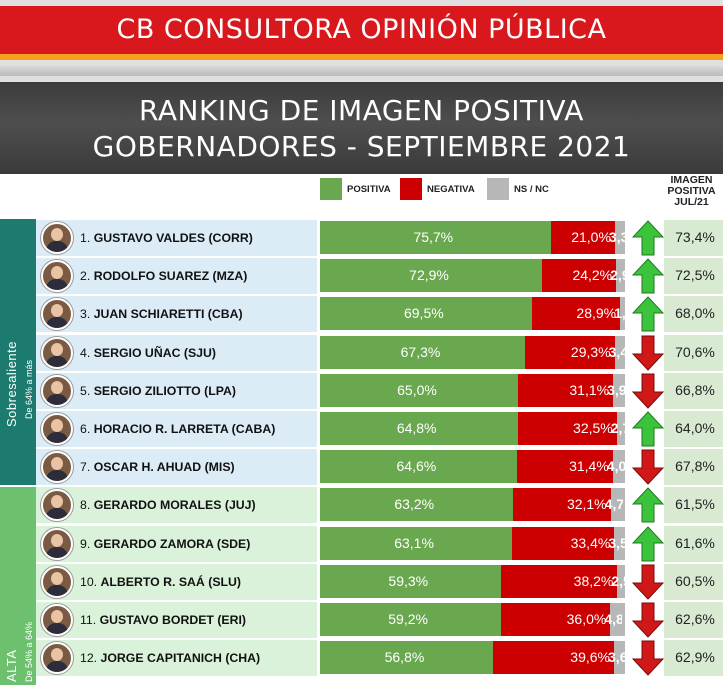 The height and width of the screenshot is (685, 723). I want to click on band-sobresaliente-range: De 64% a más, so click(29, 389).